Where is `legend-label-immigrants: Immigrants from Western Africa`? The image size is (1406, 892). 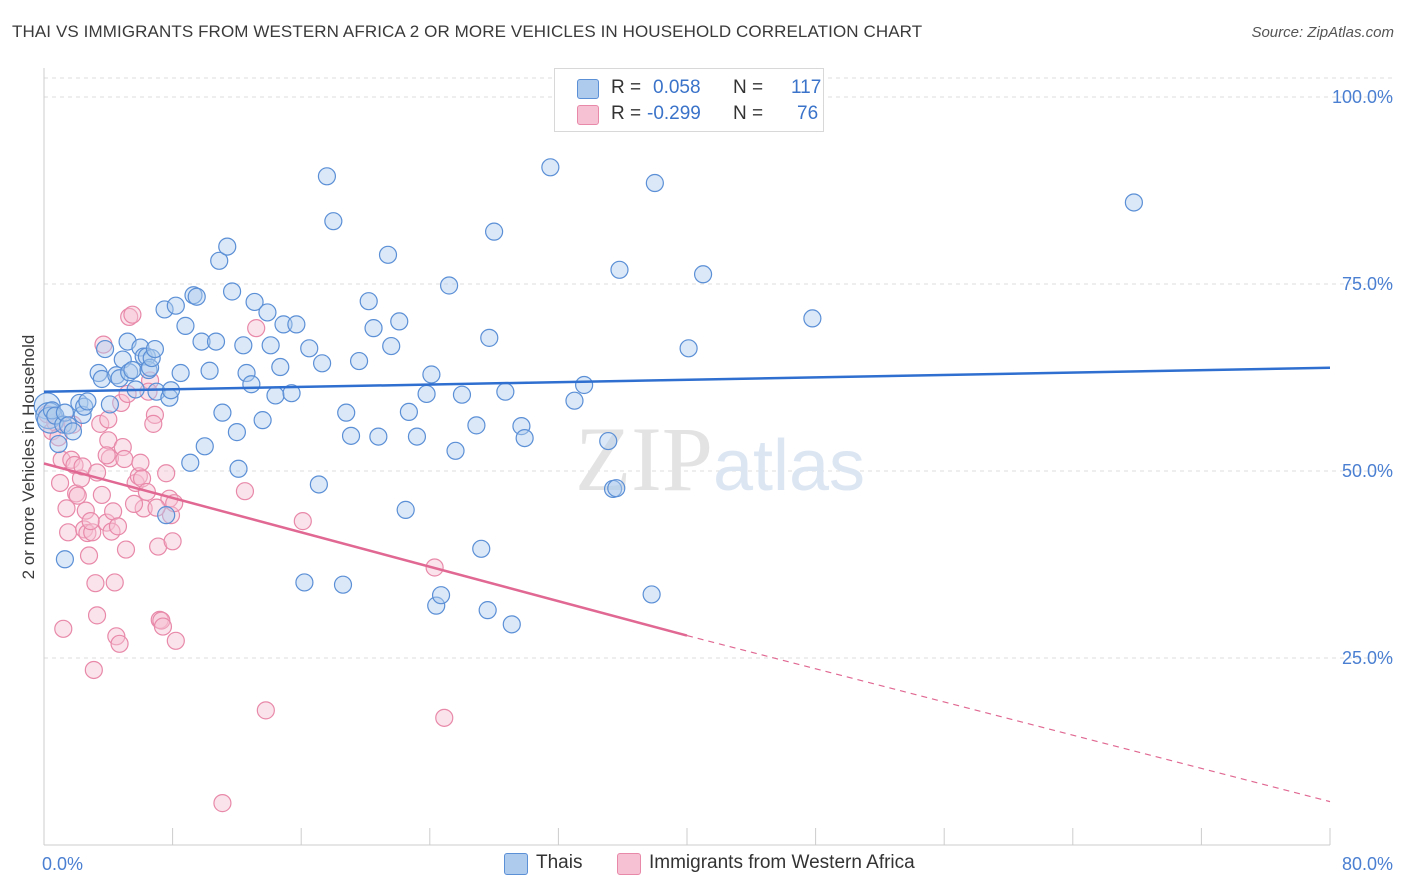
legend-label-immigrants: Immigrants from Western Africa is located at coordinates (782, 862).